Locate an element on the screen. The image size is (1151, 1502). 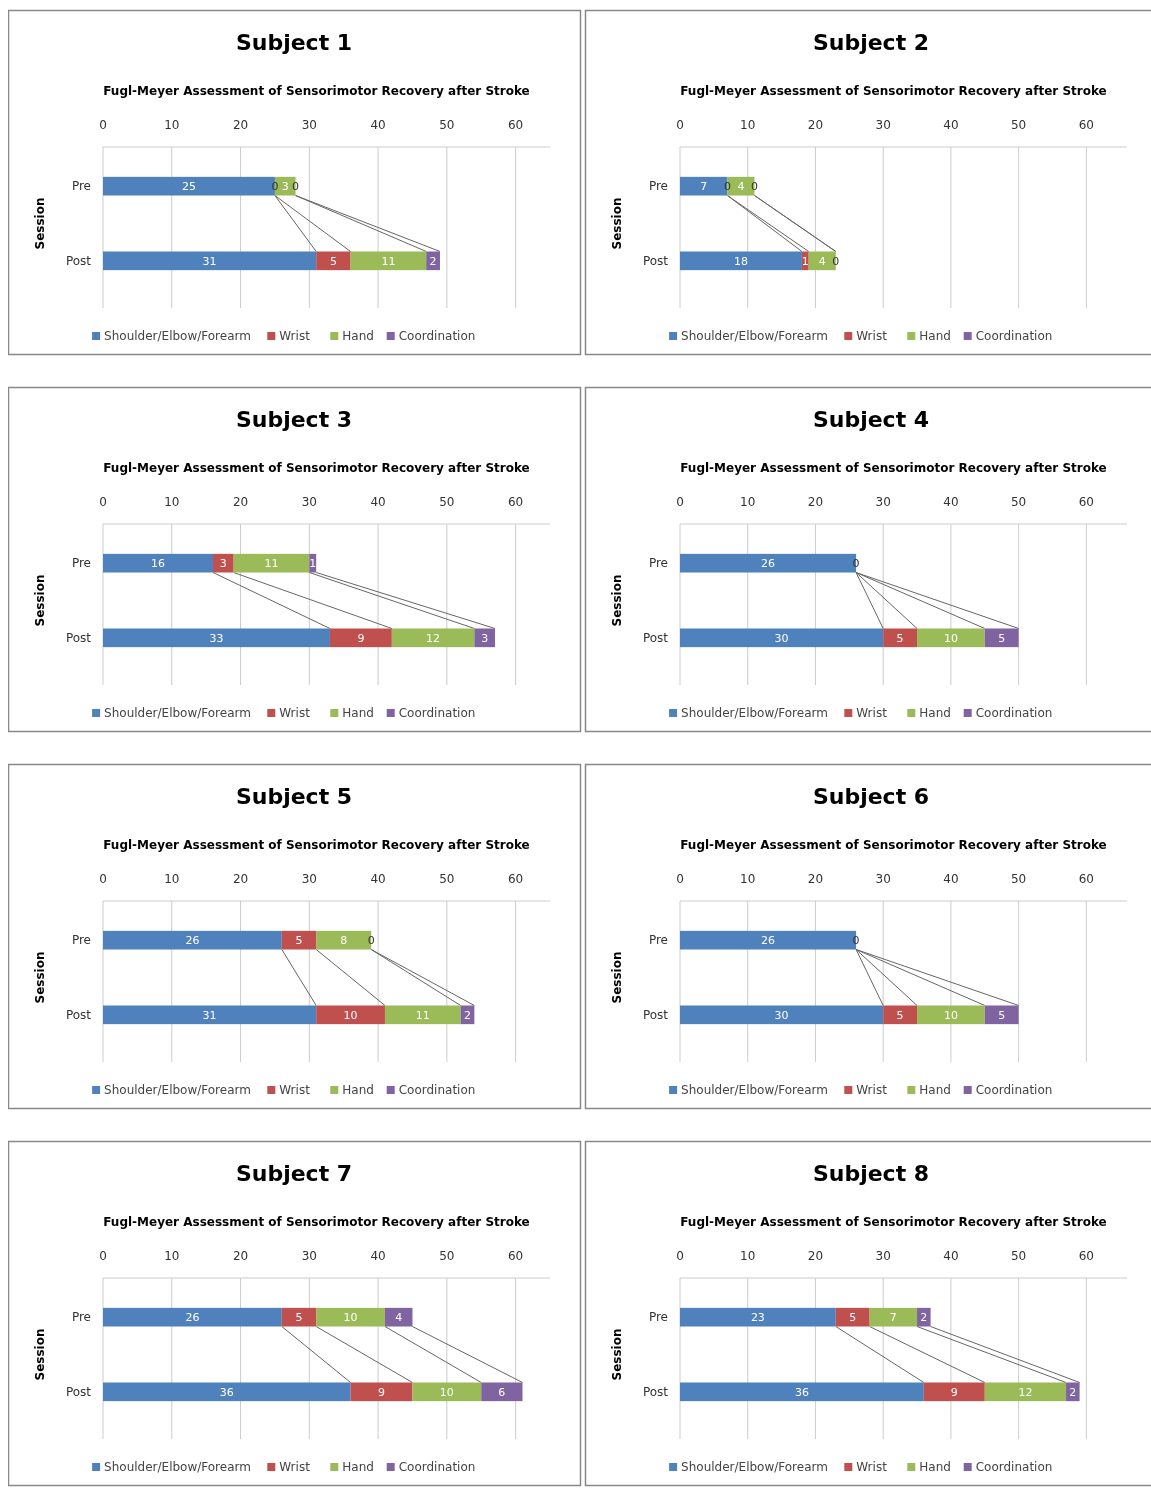
data-label: 1 is located at coordinates (805, 261).